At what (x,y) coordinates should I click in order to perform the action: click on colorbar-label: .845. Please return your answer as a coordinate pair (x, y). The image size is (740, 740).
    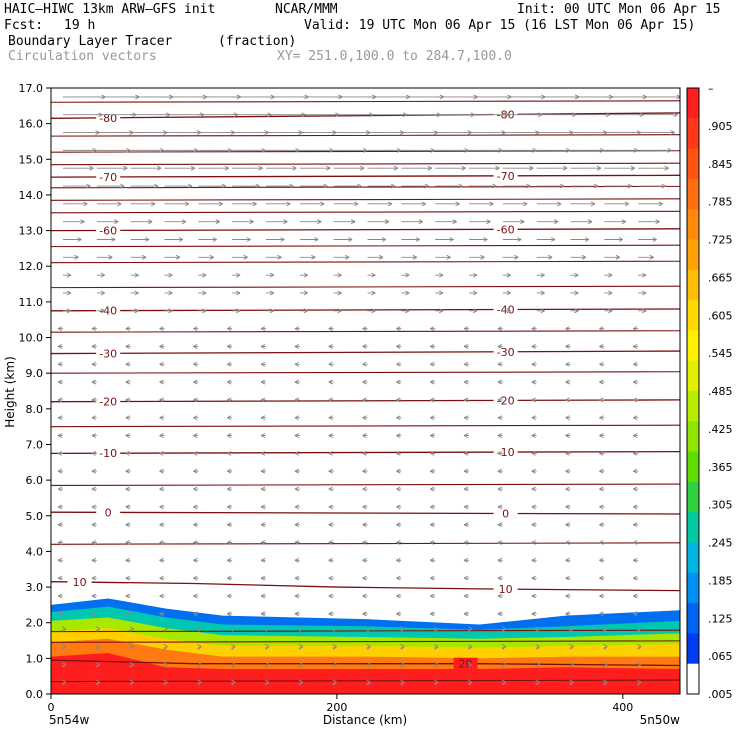
    Looking at the image, I should click on (720, 164).